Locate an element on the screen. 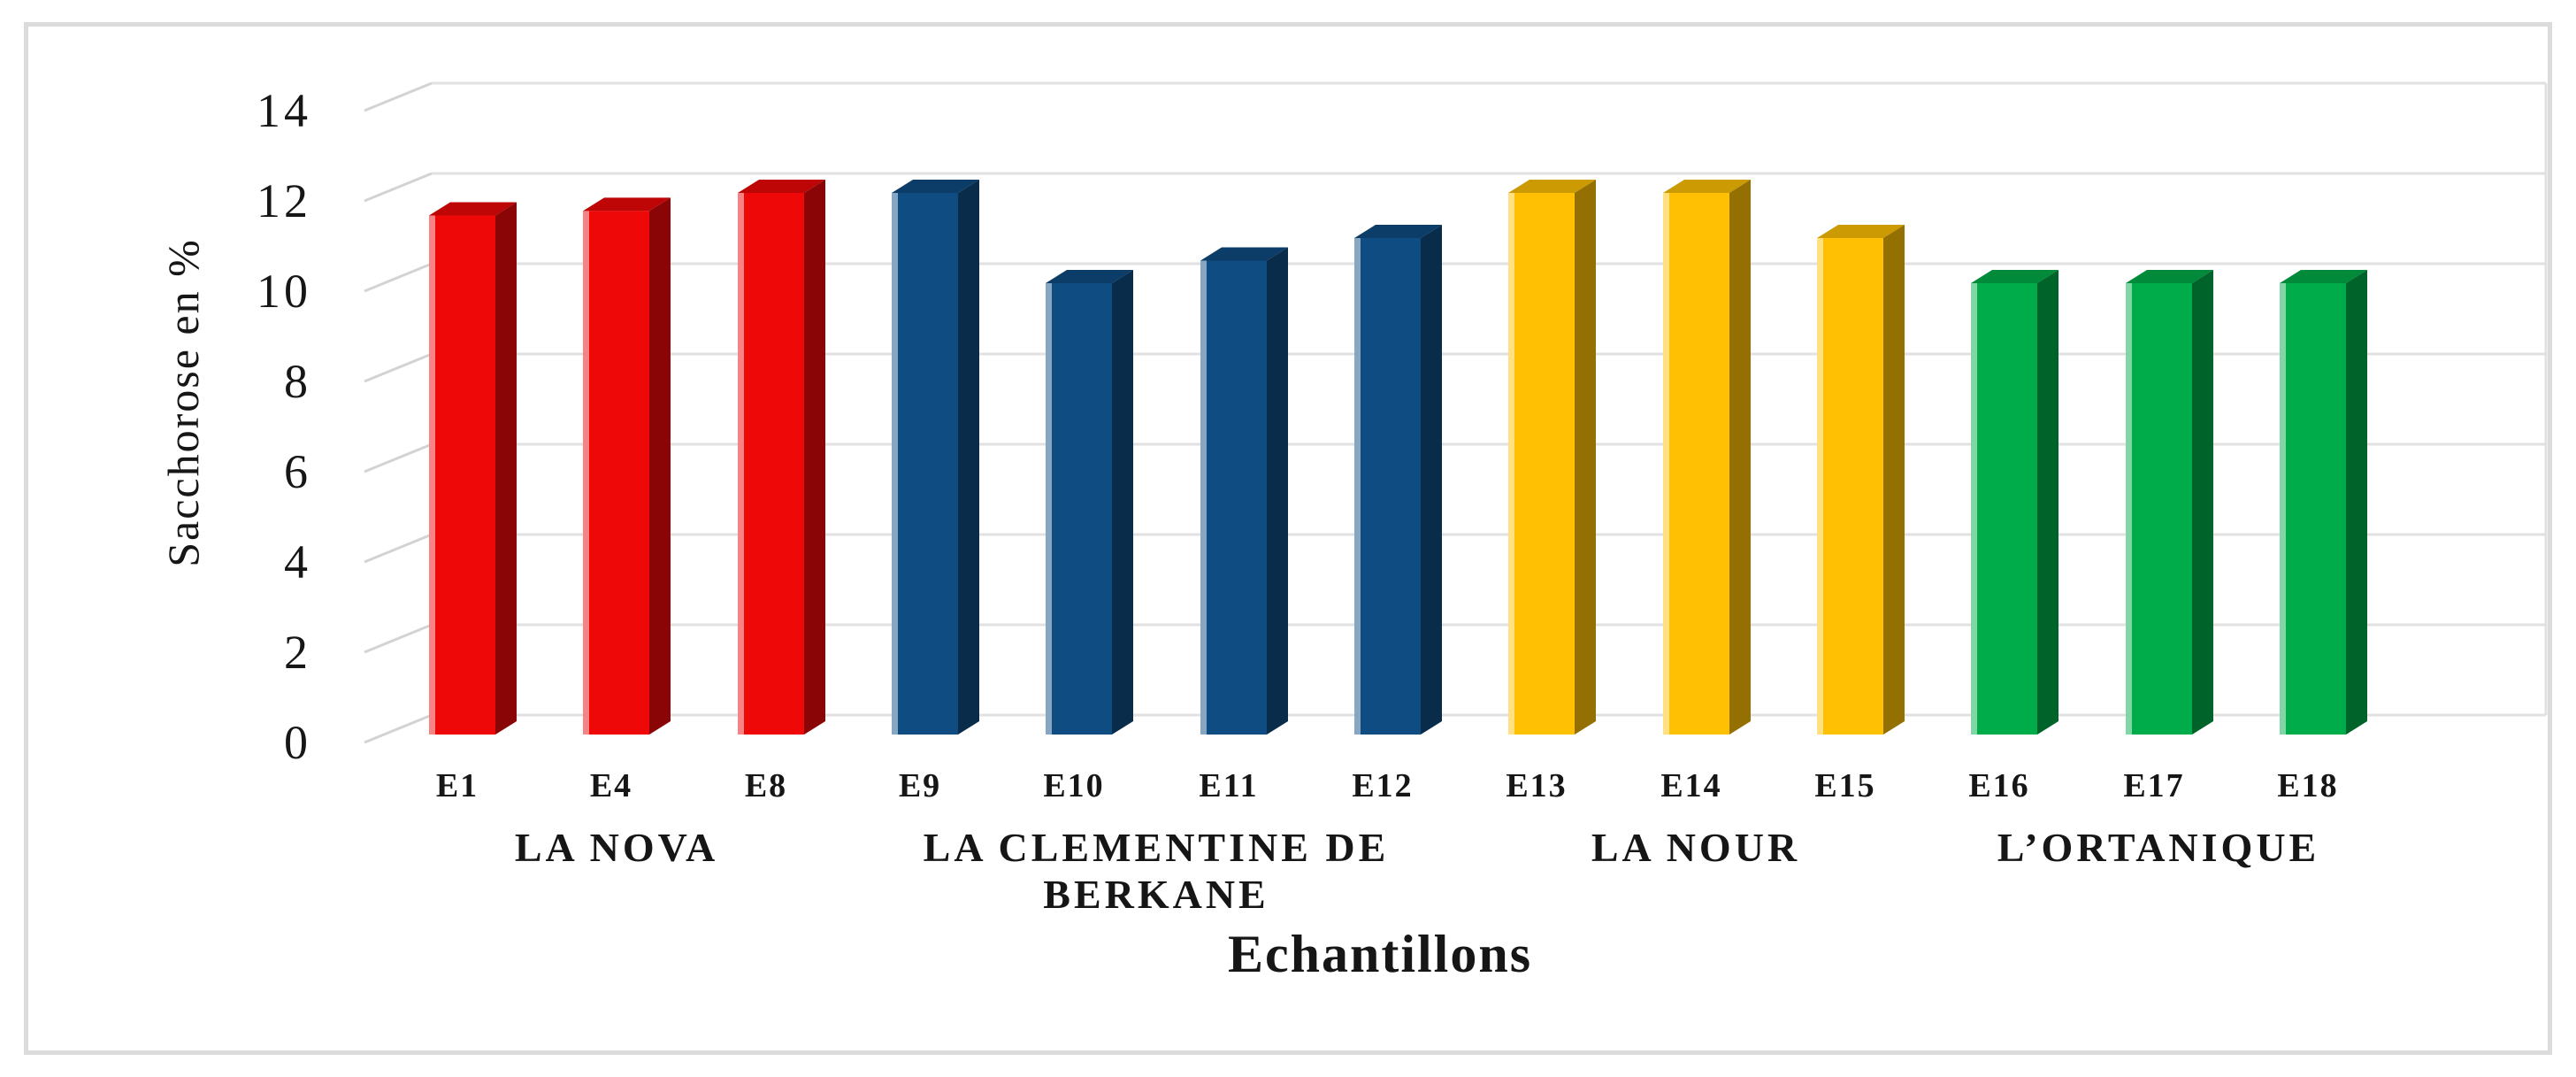  bar-E10 is located at coordinates (1089, 503).